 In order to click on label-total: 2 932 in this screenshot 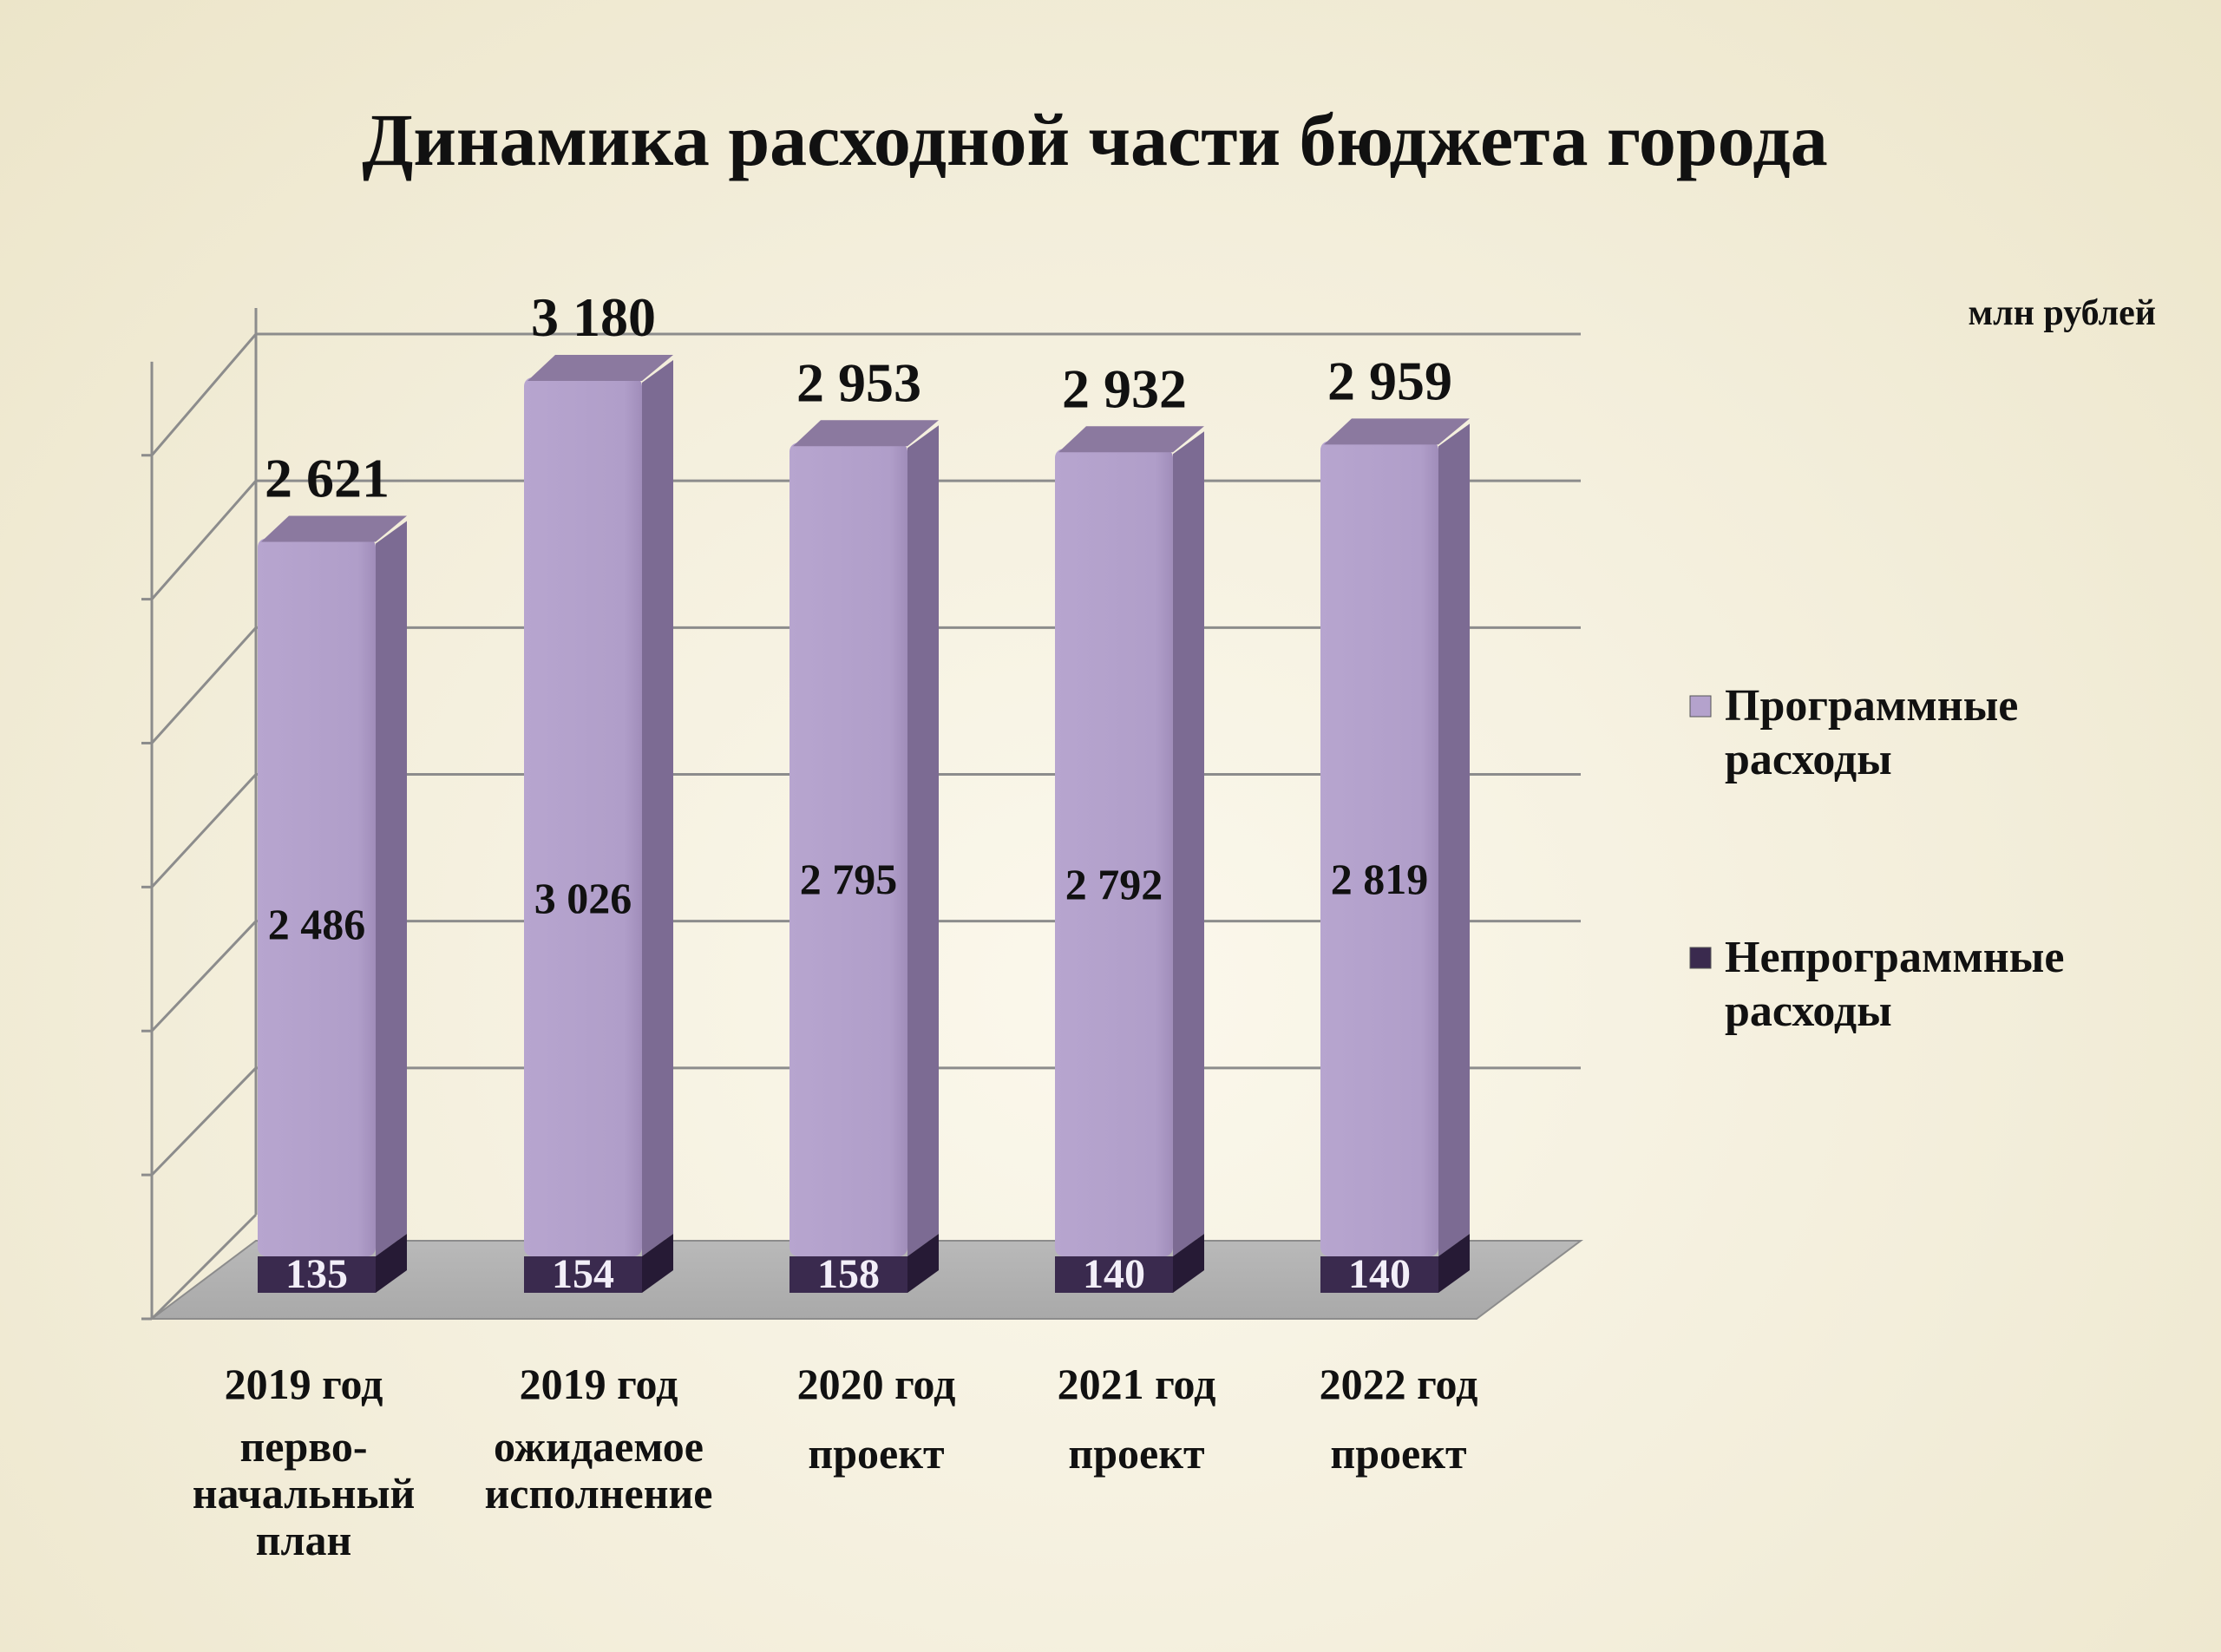, I will do `click(1124, 388)`.